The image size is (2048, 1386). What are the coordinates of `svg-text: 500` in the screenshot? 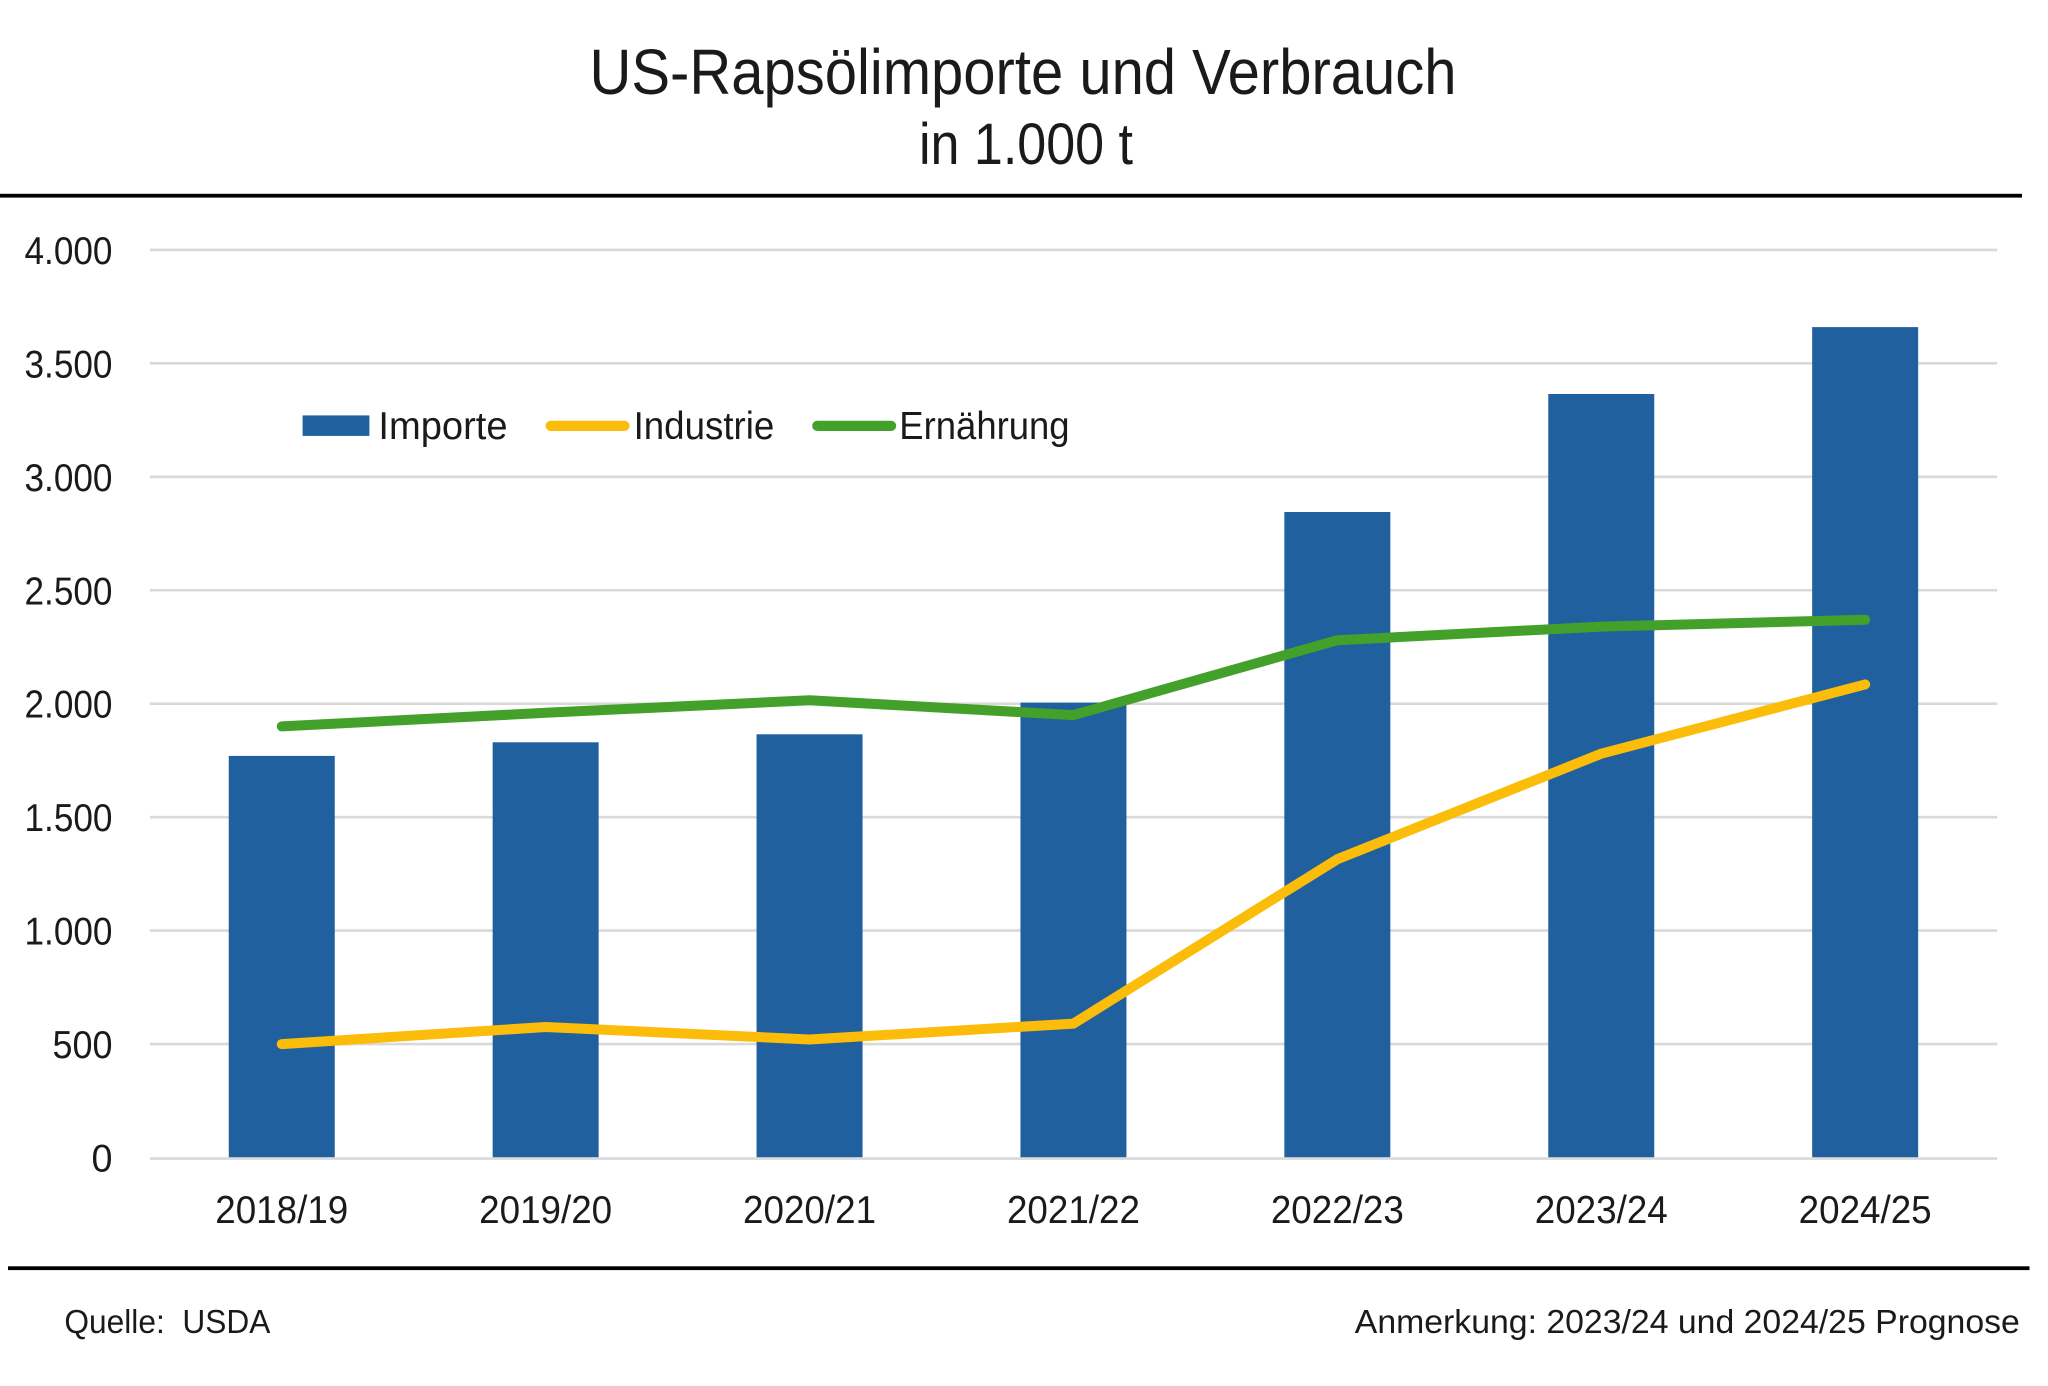 It's located at (83, 1045).